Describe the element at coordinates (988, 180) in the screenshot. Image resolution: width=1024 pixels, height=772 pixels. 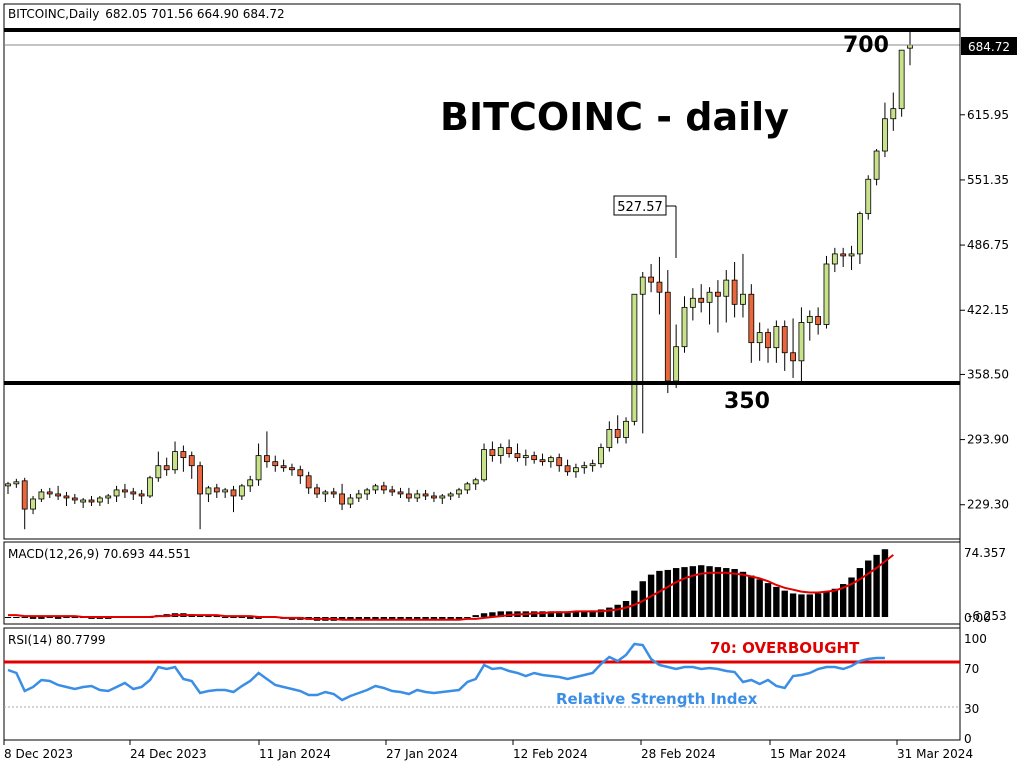
I see `price-tick-label: 551.35` at that location.